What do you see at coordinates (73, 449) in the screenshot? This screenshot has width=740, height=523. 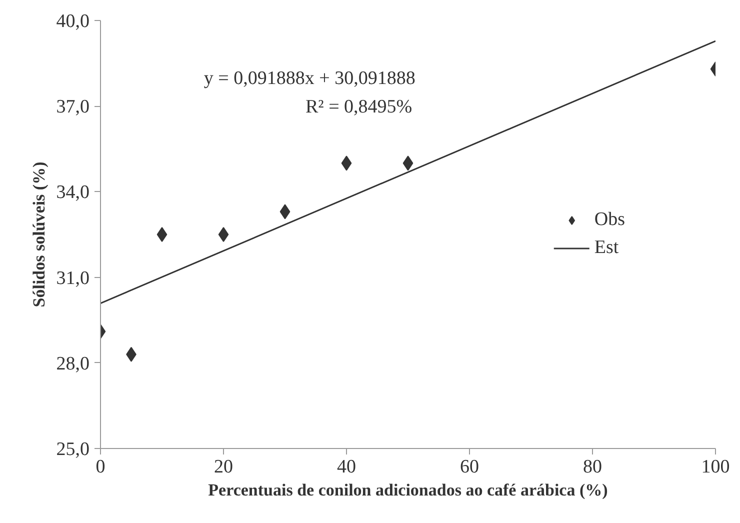 I see `y-tick-label: 25,0` at bounding box center [73, 449].